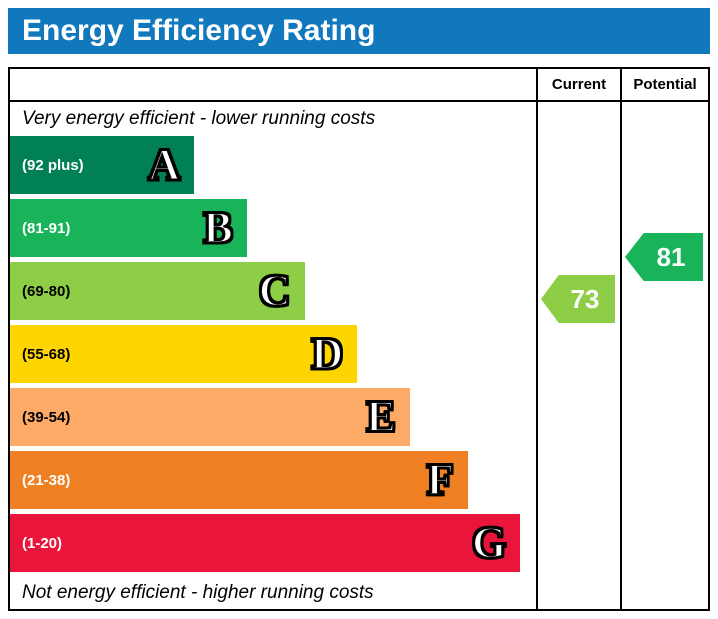 This screenshot has width=718, height=619. What do you see at coordinates (217, 227) in the screenshot?
I see `band-letter: B` at bounding box center [217, 227].